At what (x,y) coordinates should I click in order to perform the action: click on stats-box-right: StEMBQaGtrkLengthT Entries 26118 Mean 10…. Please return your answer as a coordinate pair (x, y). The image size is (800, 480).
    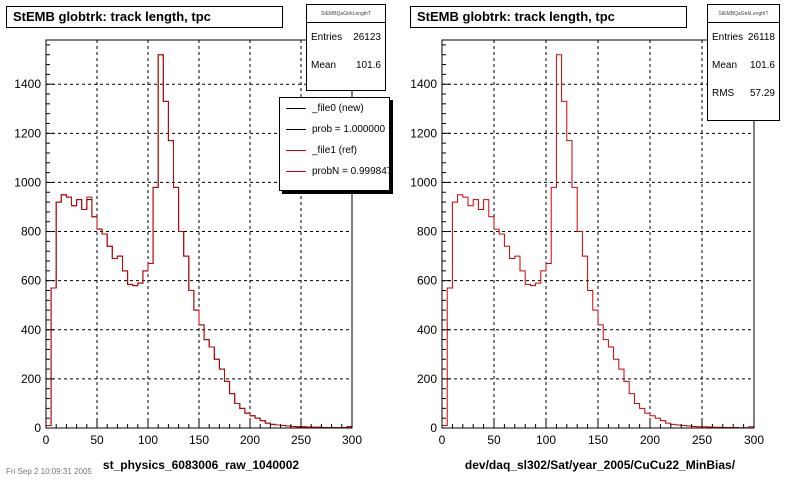
    Looking at the image, I should click on (743, 62).